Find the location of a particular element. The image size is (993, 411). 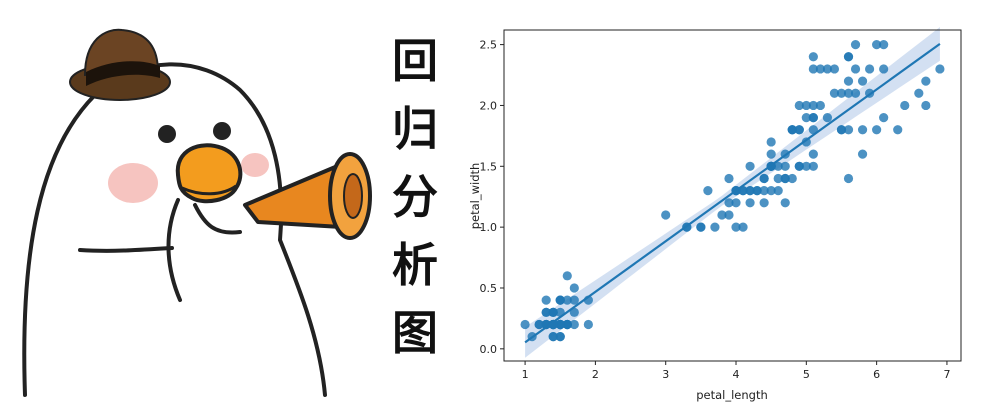

y-tick-label: 1.5 is located at coordinates (489, 166).